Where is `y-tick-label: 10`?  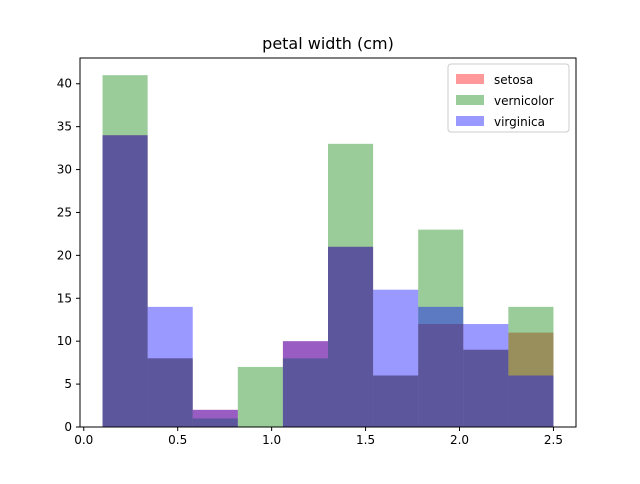 y-tick-label: 10 is located at coordinates (64, 341).